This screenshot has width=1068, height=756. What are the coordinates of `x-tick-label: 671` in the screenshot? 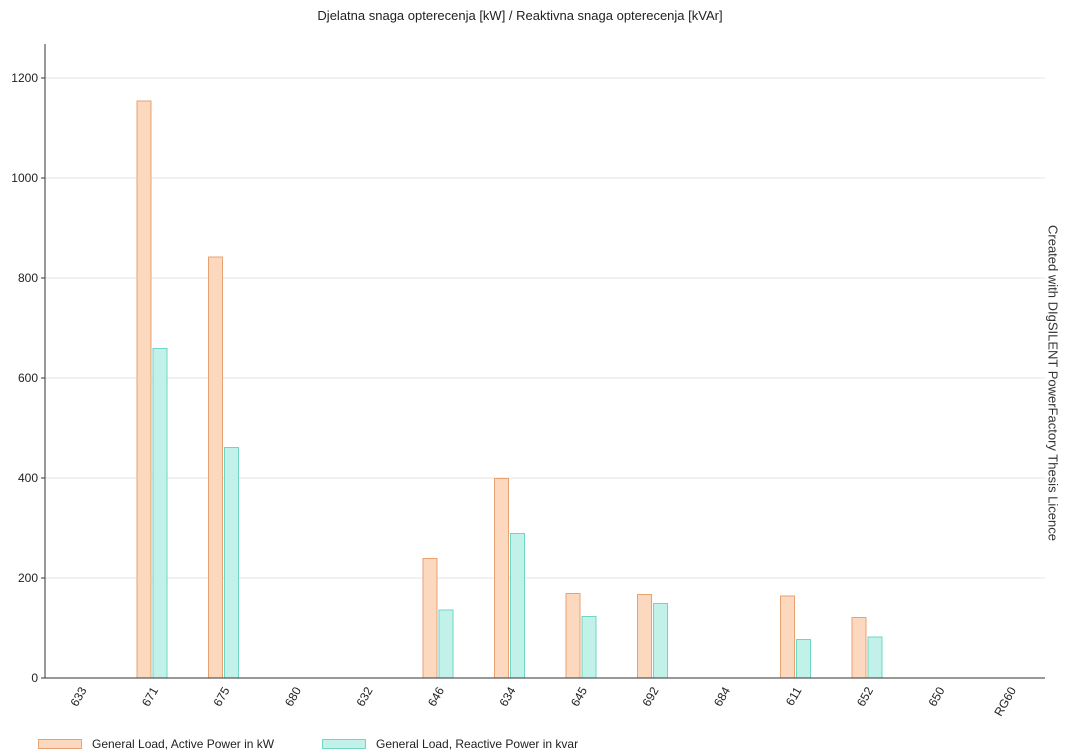 It's located at (150, 696).